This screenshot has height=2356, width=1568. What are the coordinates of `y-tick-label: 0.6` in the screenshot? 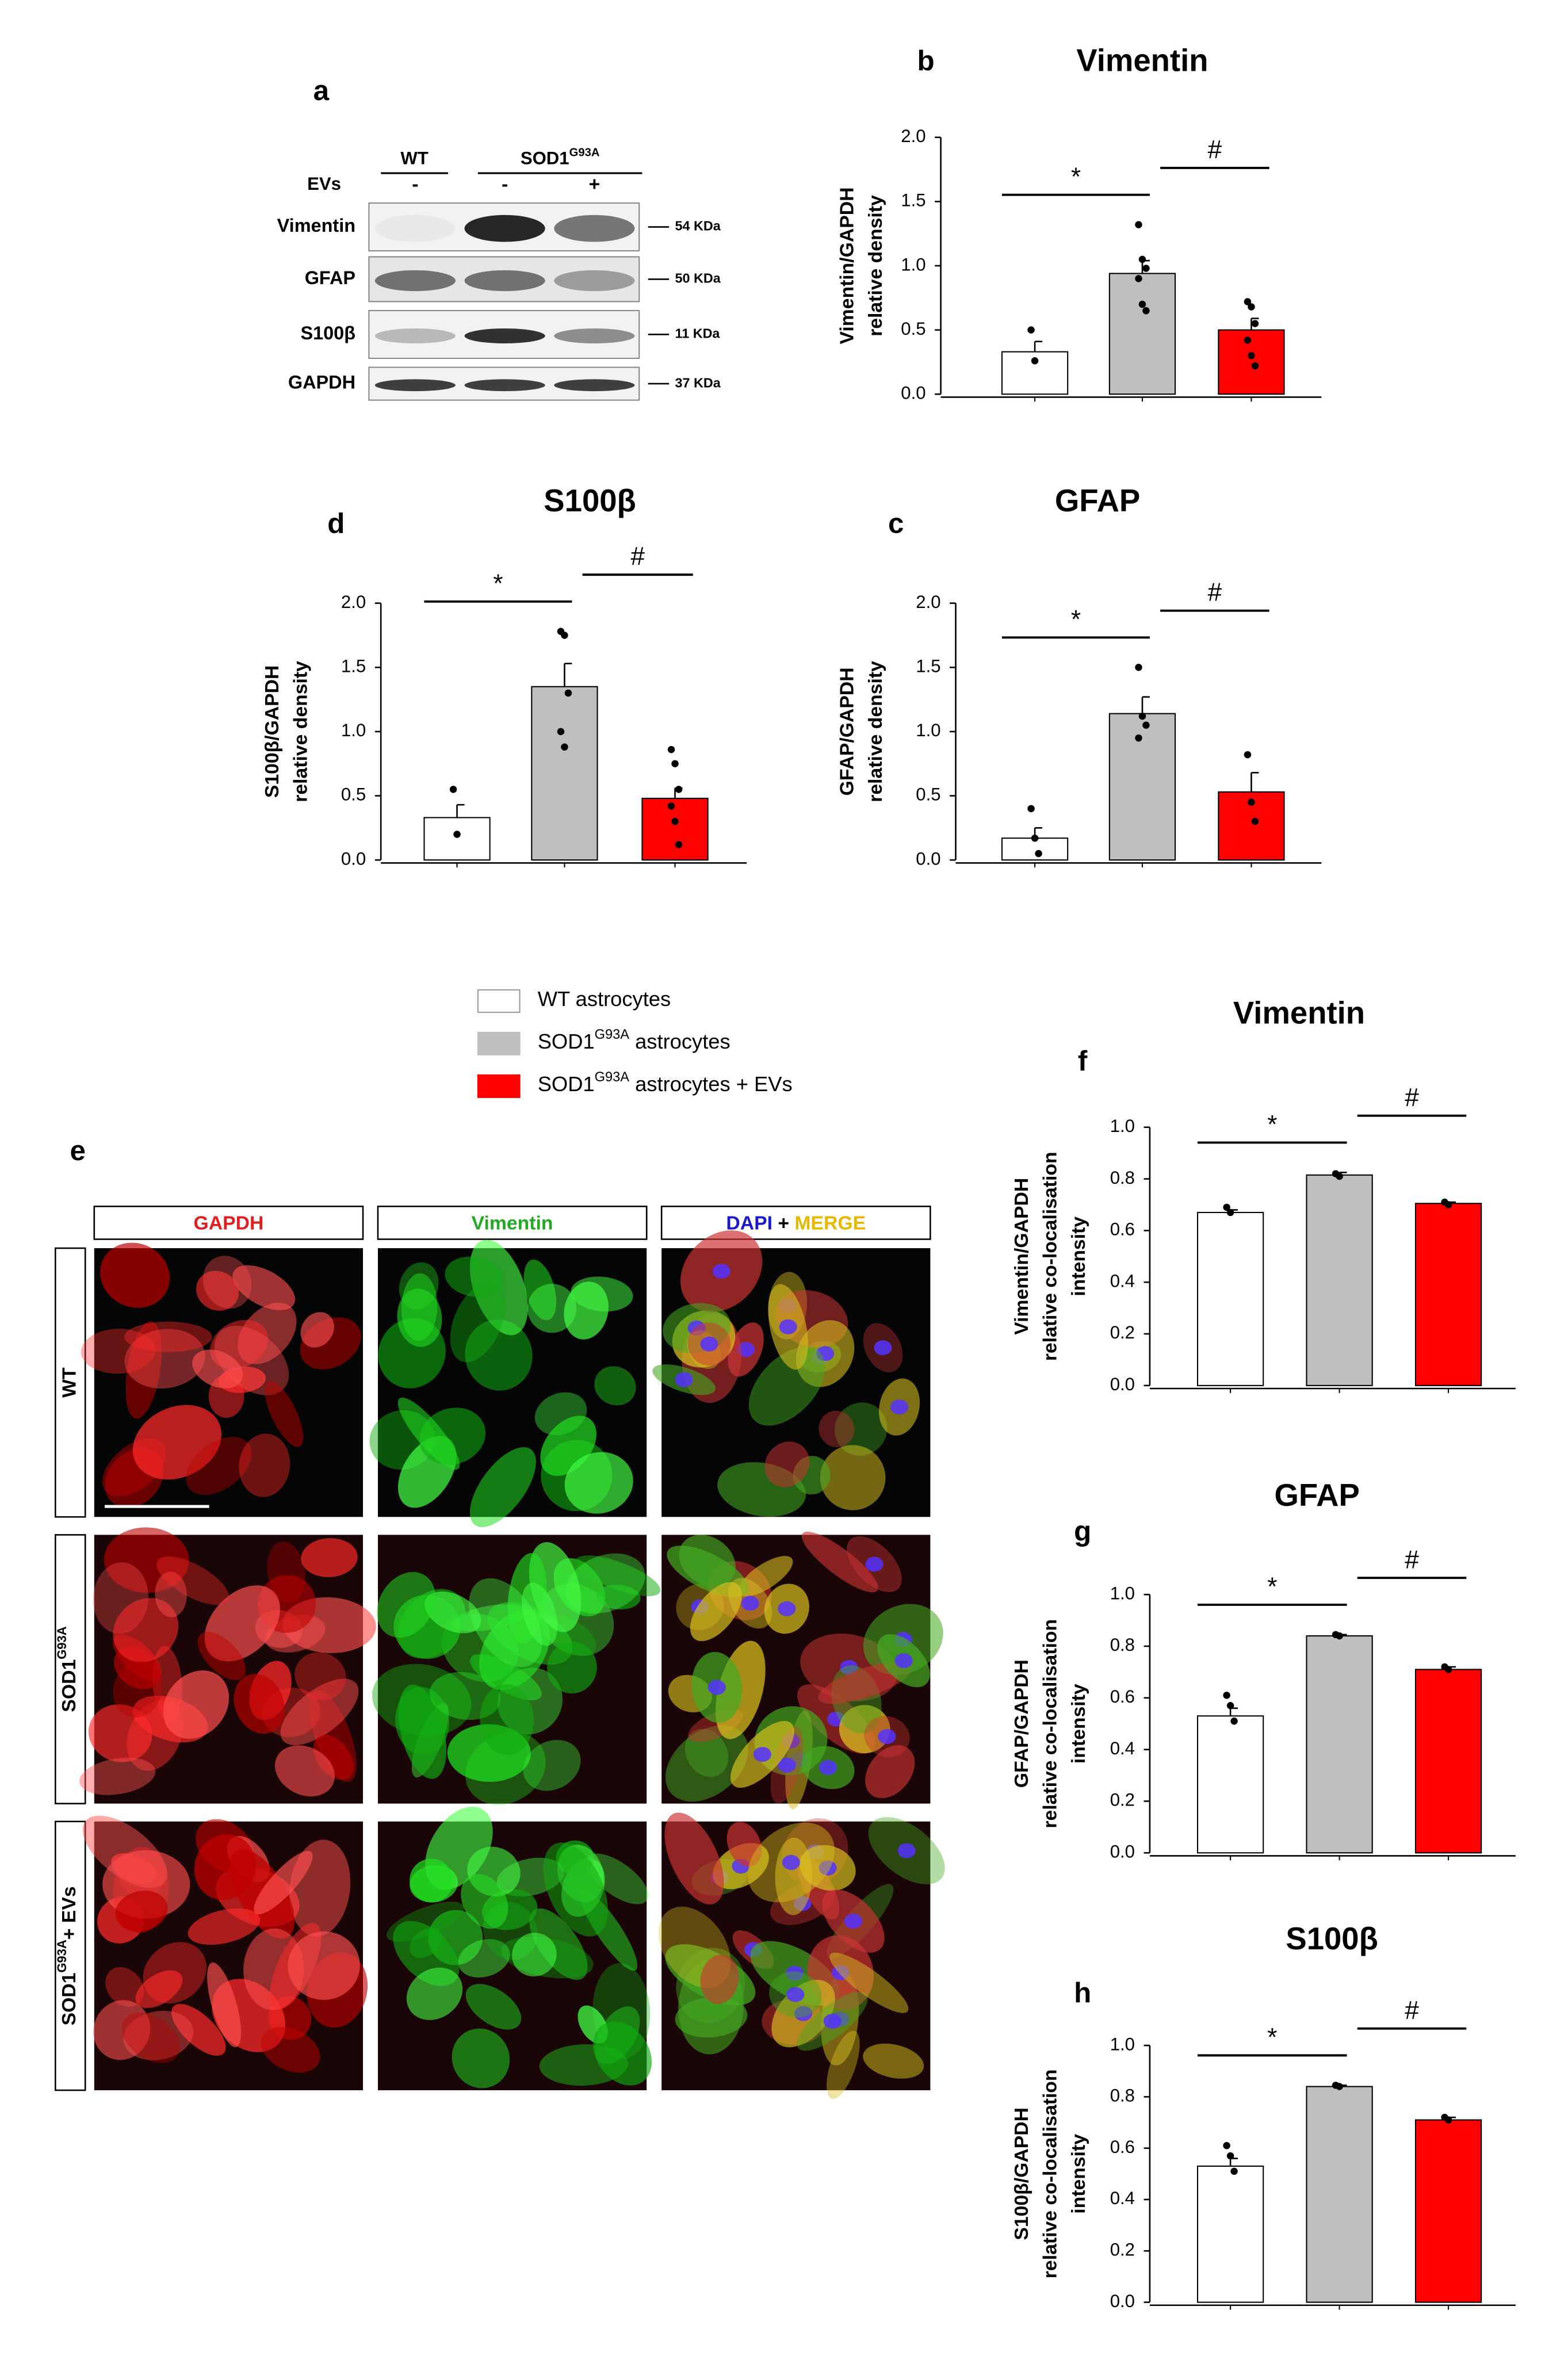 It's located at (1122, 1696).